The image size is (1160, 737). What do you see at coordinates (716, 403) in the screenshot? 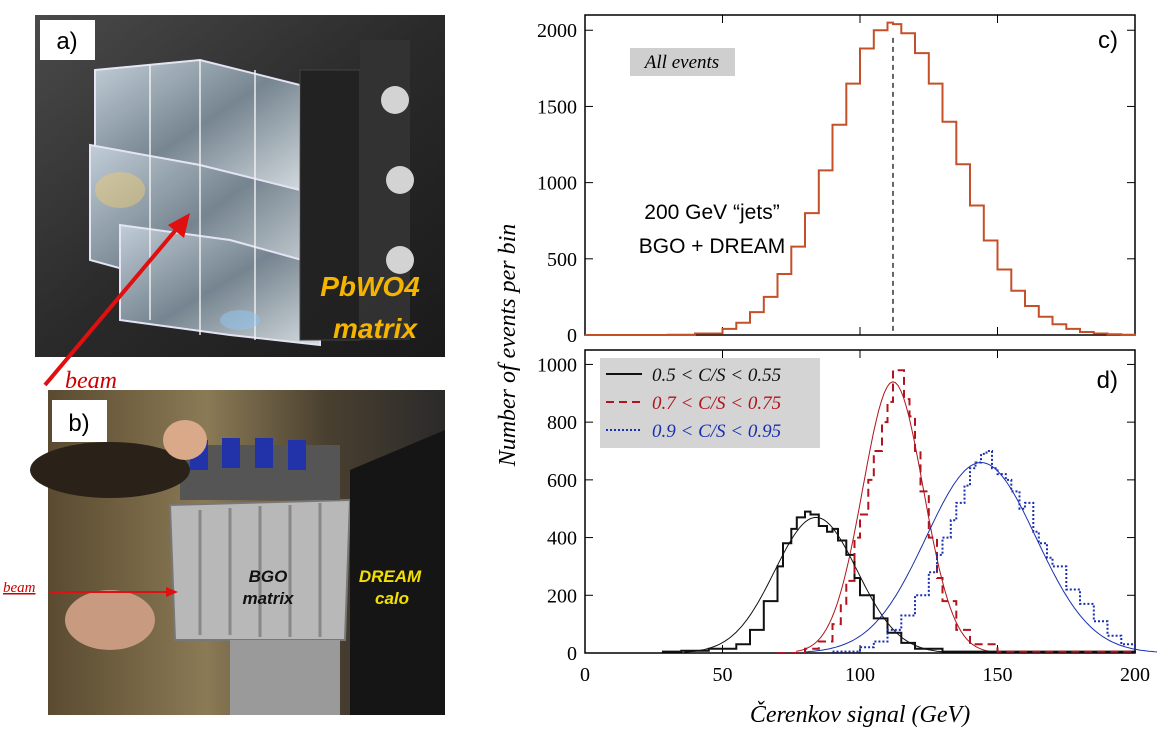
I see `legend-label-red: 0.7 < C/S < 0.75` at bounding box center [716, 403].